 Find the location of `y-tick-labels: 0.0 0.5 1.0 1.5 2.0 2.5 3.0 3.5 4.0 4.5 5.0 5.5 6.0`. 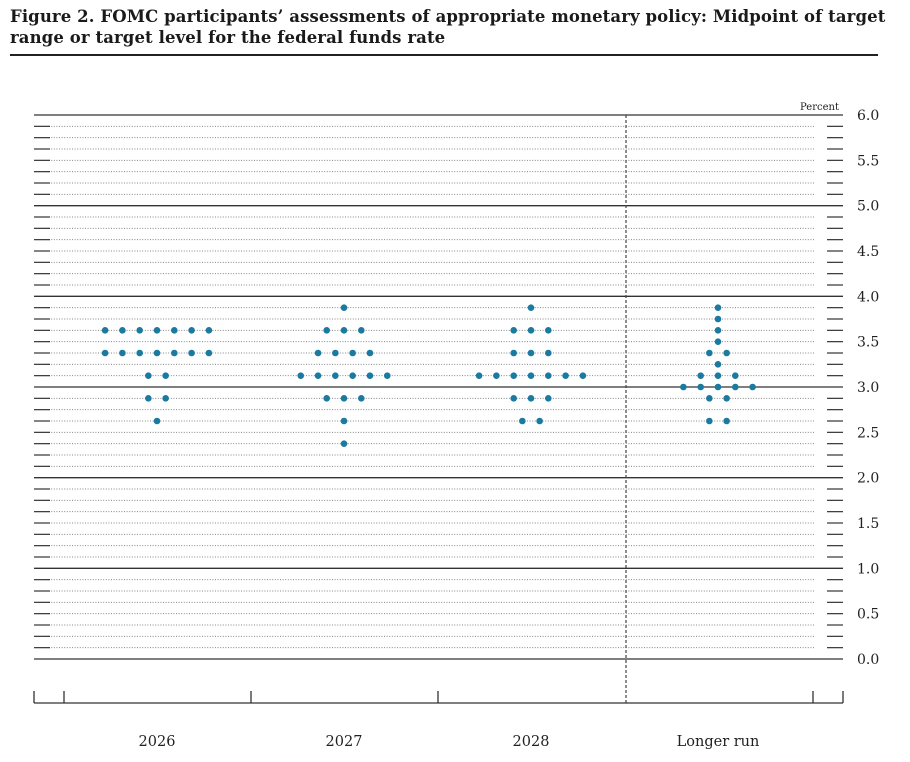

y-tick-labels: 0.0 0.5 1.0 1.5 2.0 2.5 3.0 3.5 4.0 4.5 5.0 5.5 6.0 is located at coordinates (868, 388).